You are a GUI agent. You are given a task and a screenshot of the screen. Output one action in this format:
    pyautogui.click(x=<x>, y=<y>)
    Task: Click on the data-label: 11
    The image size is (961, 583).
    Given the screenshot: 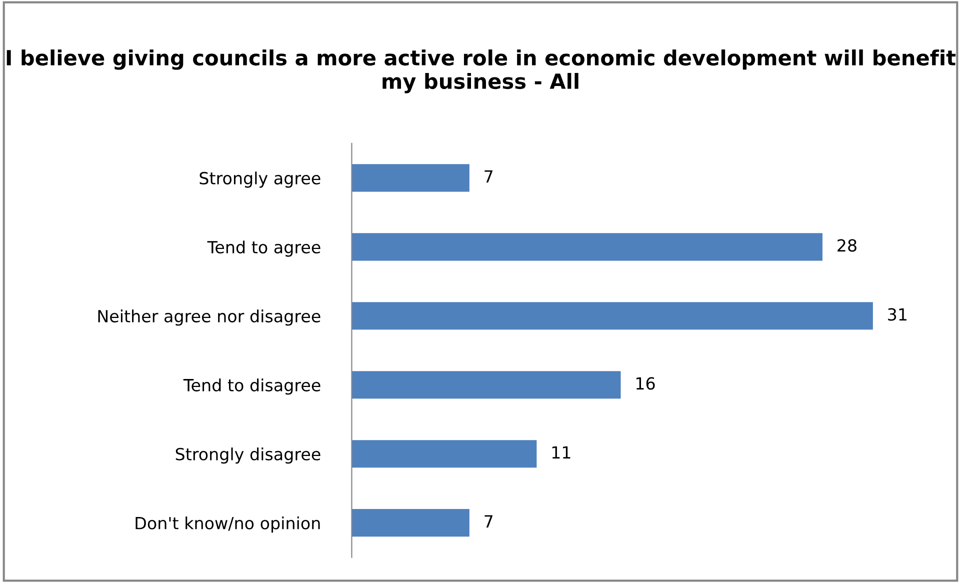 What is the action you would take?
    pyautogui.click(x=561, y=452)
    